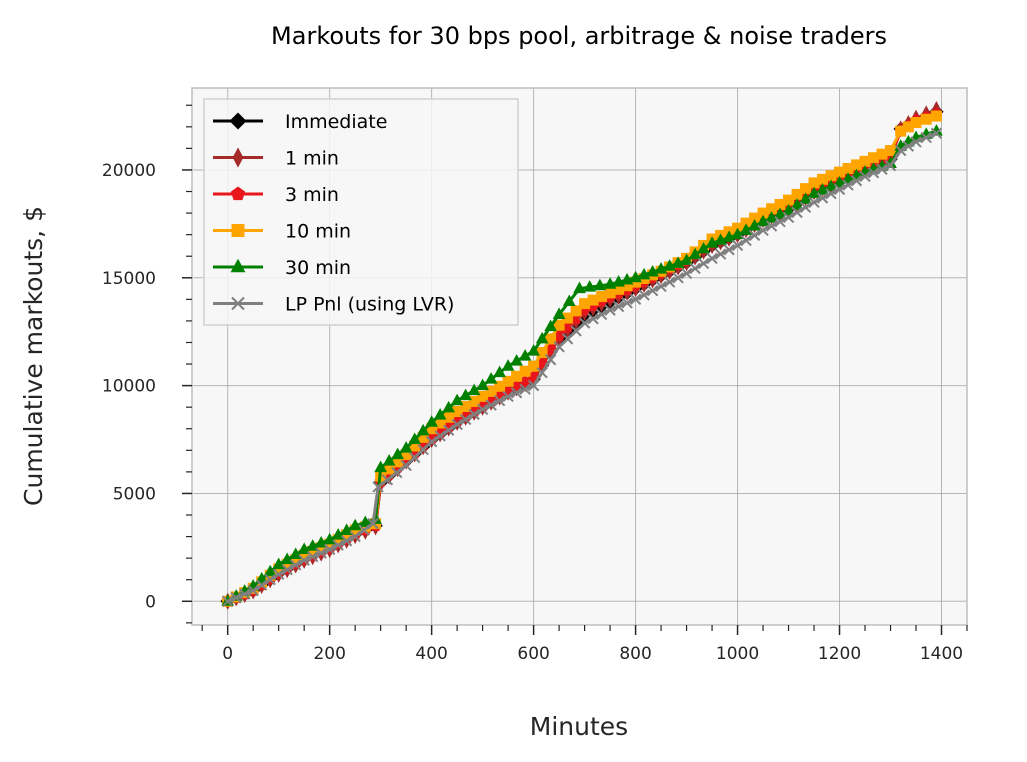 Image resolution: width=1027 pixels, height=762 pixels. I want to click on legend-item: 30 min, so click(282, 268).